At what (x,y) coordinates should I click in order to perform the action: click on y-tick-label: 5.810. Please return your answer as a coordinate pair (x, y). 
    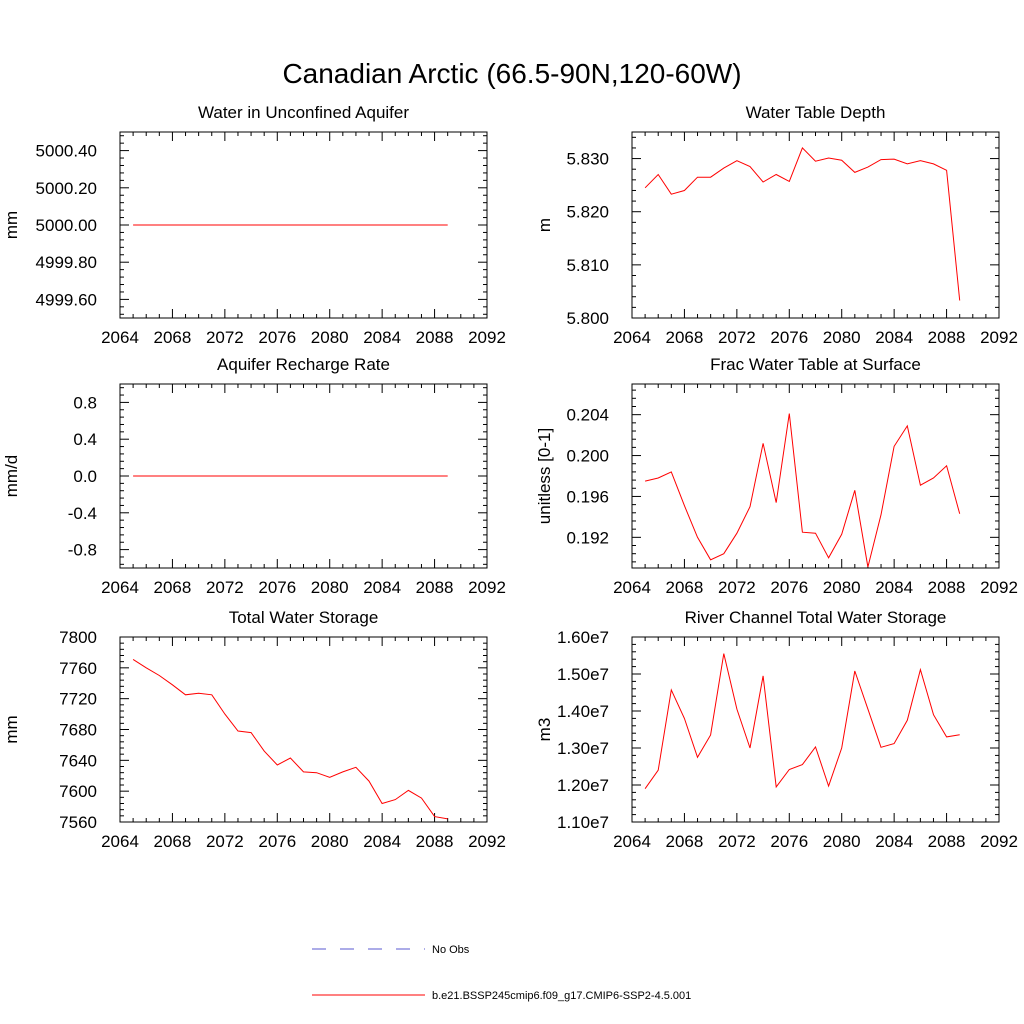
    Looking at the image, I should click on (587, 265).